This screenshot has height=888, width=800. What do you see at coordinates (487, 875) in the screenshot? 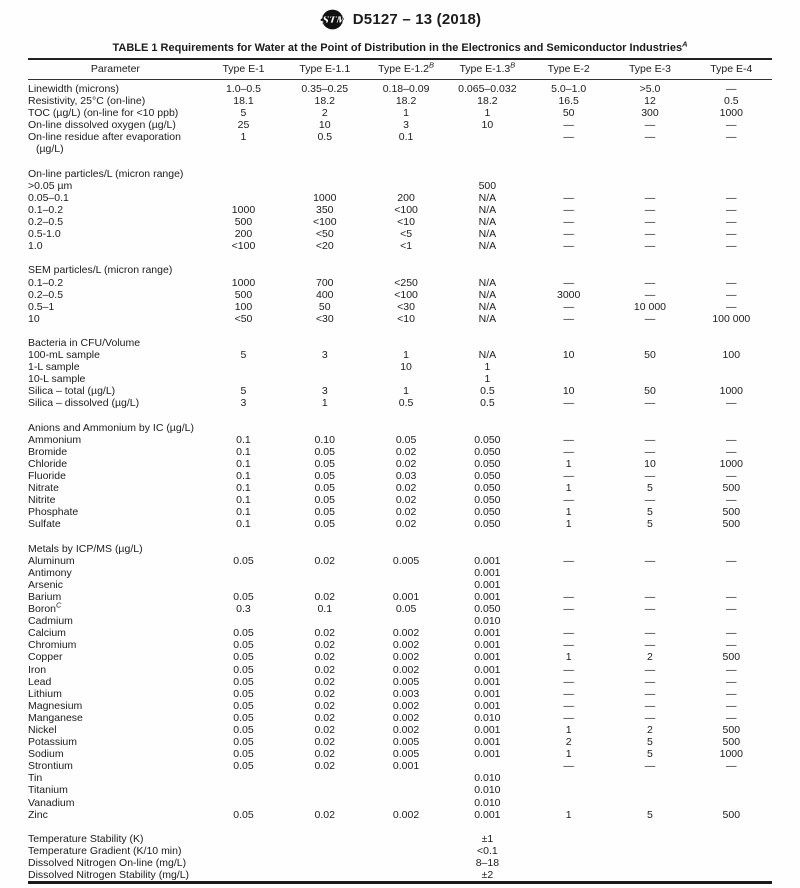
I see `value-cell: ±2` at bounding box center [487, 875].